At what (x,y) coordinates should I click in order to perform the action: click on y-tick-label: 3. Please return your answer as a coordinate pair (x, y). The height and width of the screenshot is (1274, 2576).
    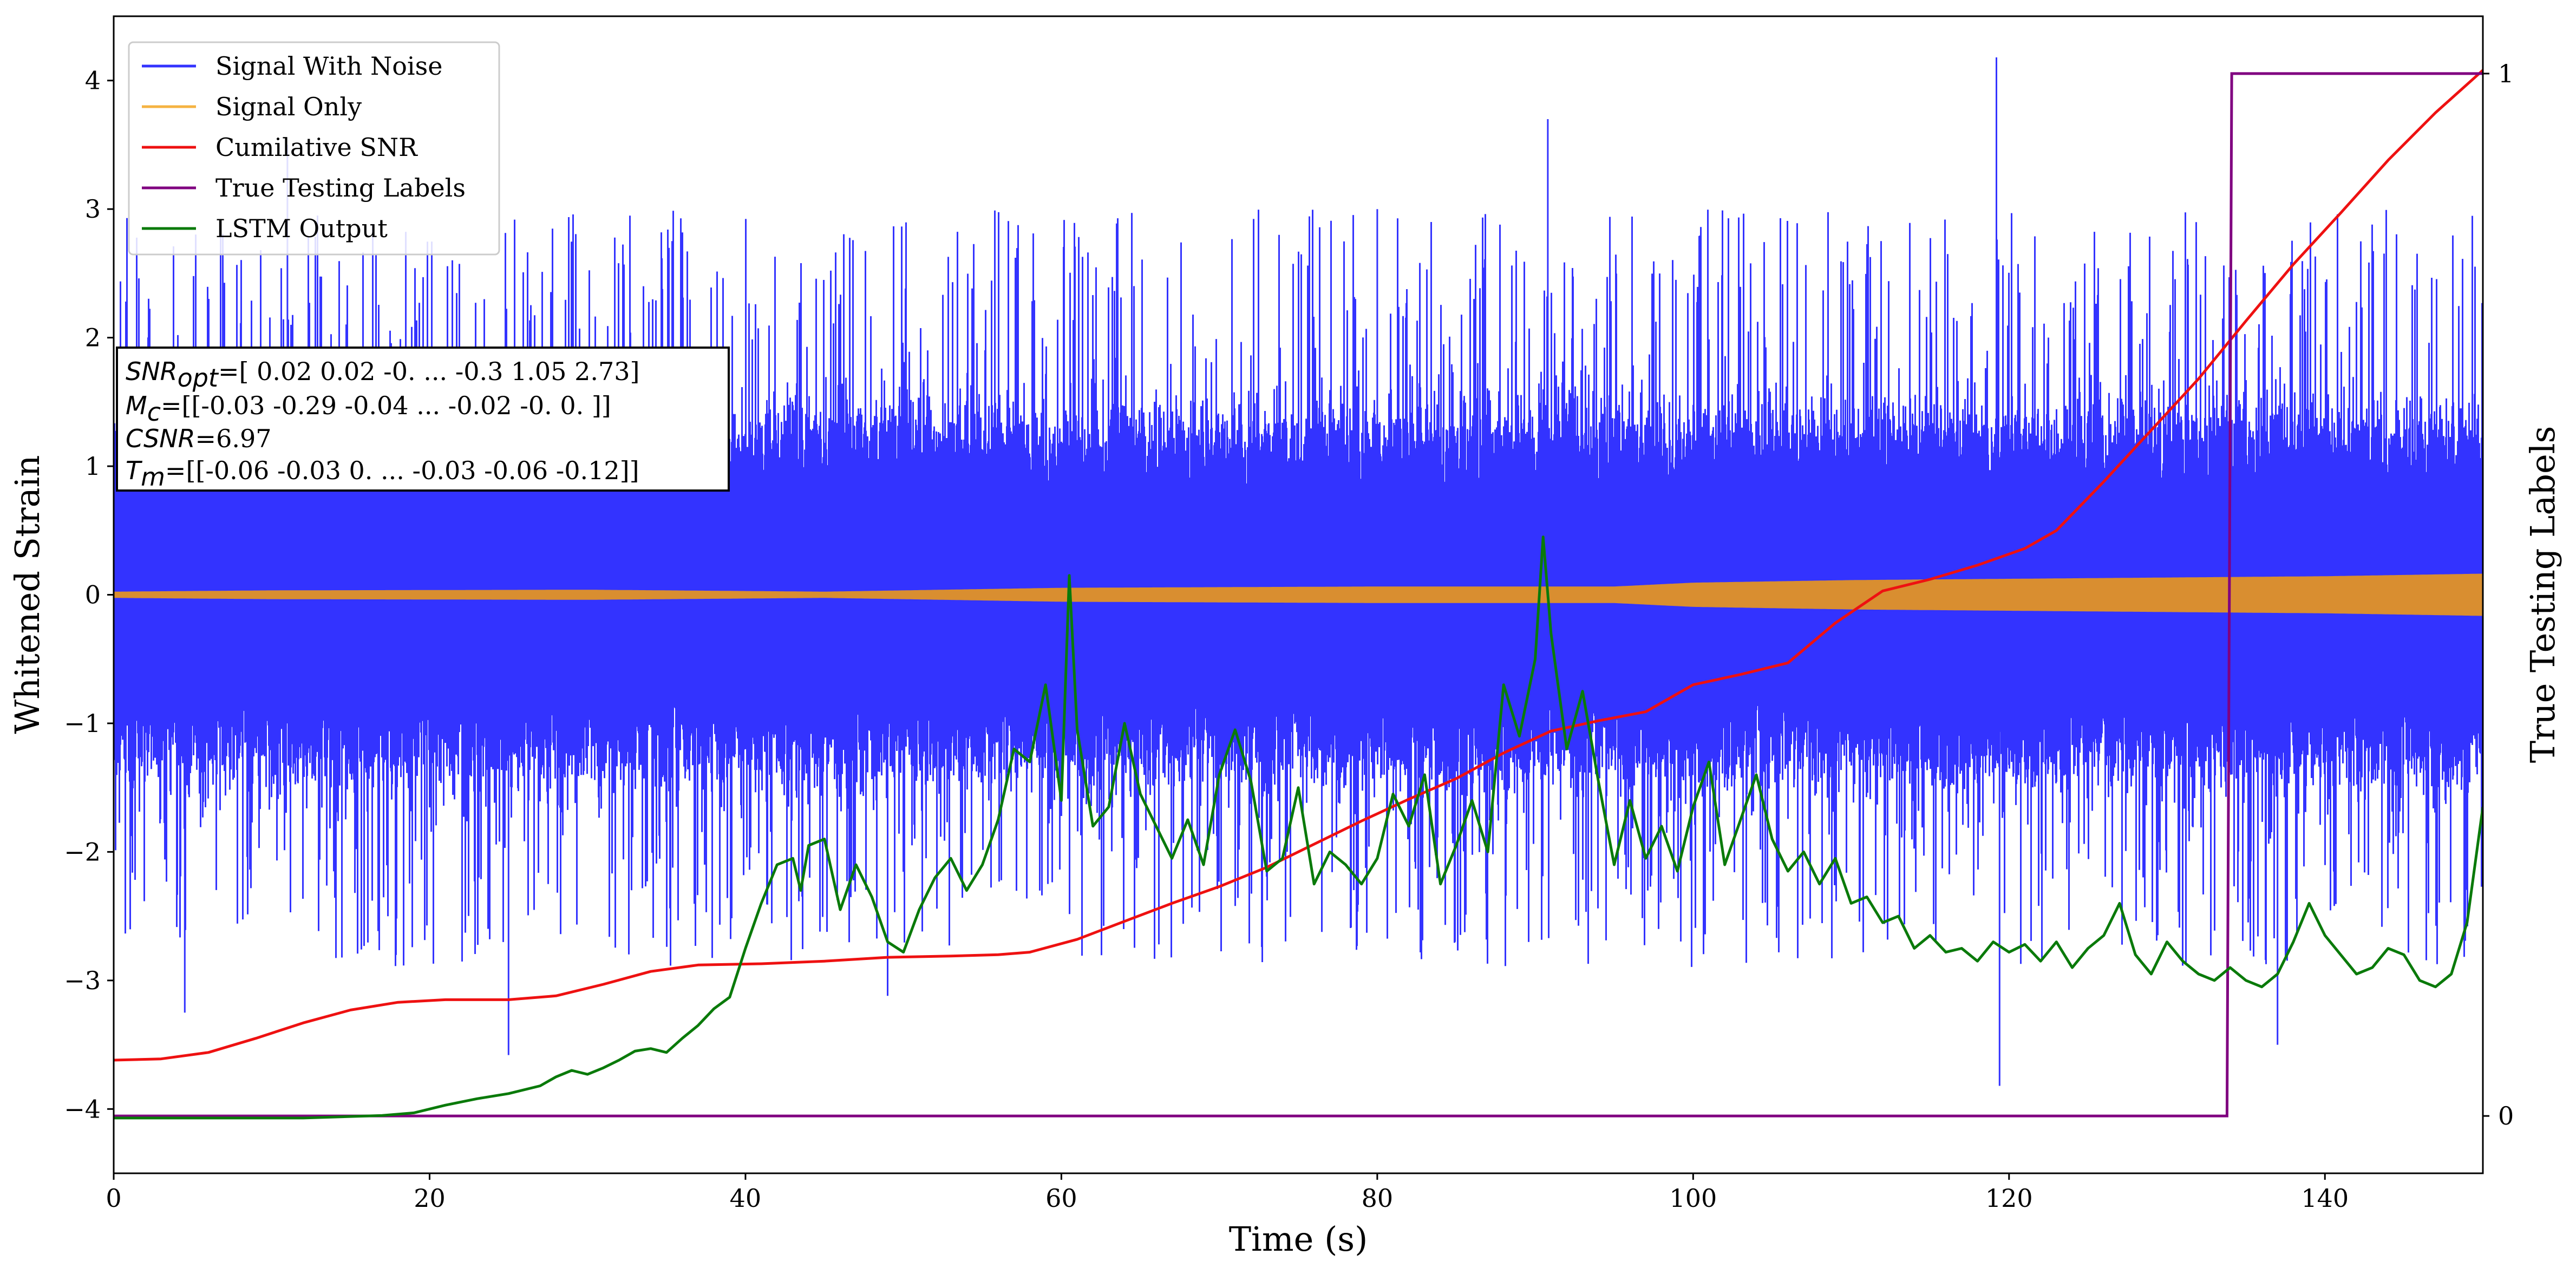
    Looking at the image, I should click on (93, 209).